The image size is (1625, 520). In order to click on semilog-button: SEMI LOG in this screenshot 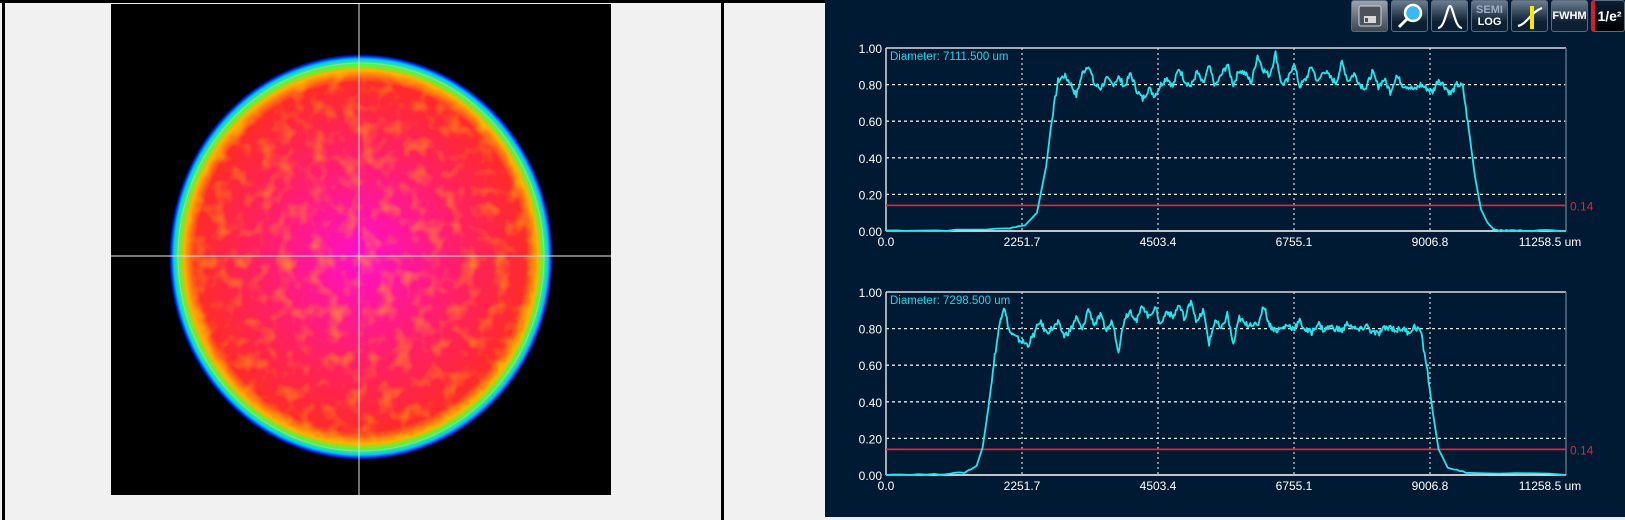, I will do `click(1489, 16)`.